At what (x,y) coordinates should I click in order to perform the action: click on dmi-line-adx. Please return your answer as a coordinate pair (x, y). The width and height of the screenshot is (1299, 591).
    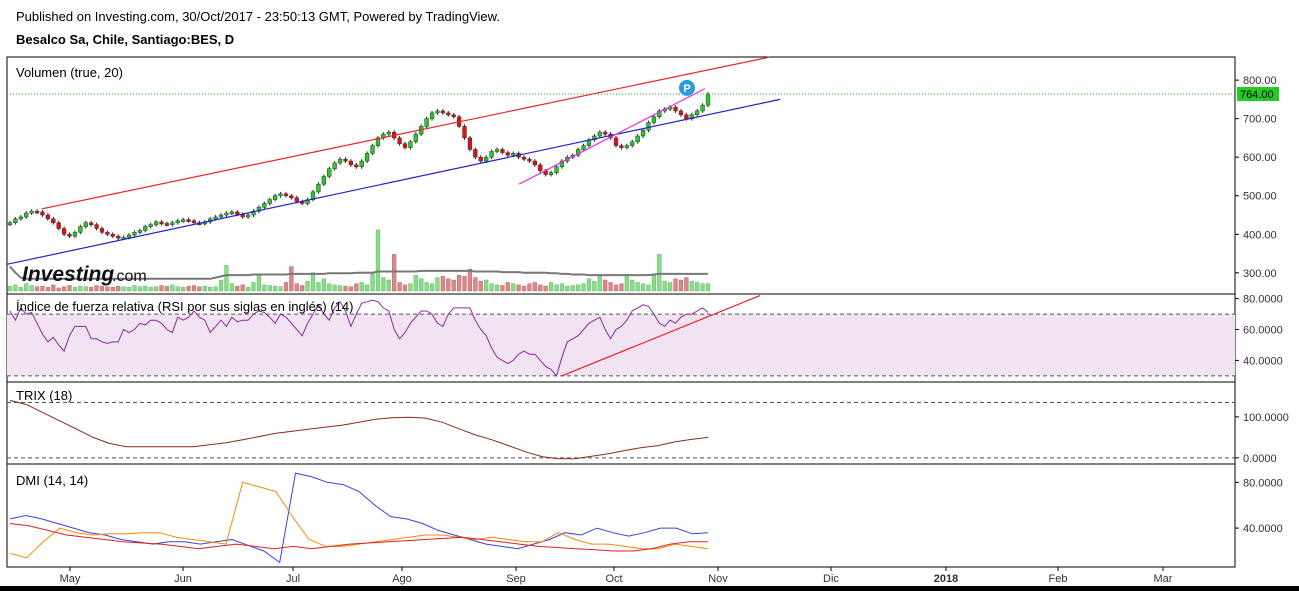
    Looking at the image, I should click on (358, 537).